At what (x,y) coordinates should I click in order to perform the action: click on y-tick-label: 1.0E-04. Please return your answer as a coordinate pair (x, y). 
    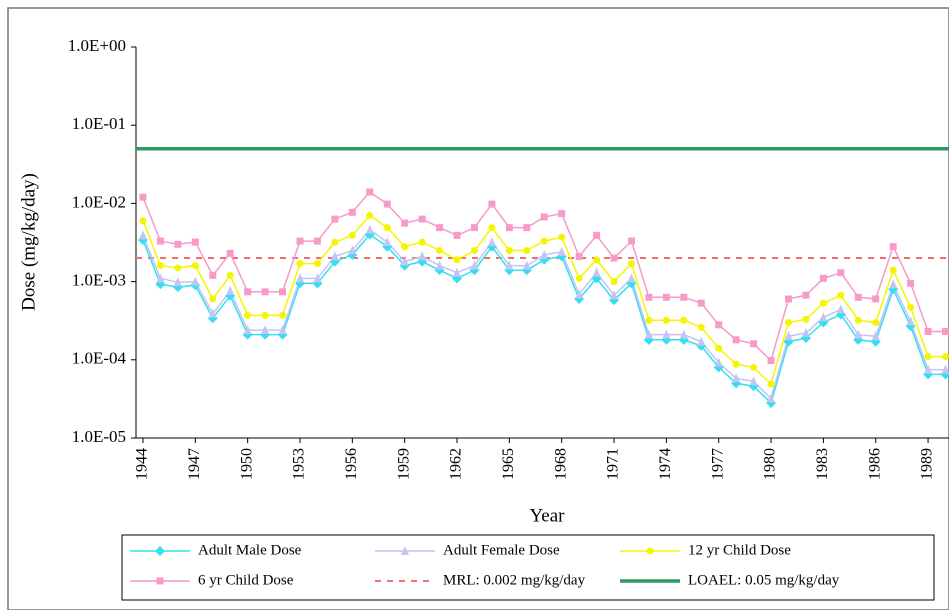
    Looking at the image, I should click on (99, 358).